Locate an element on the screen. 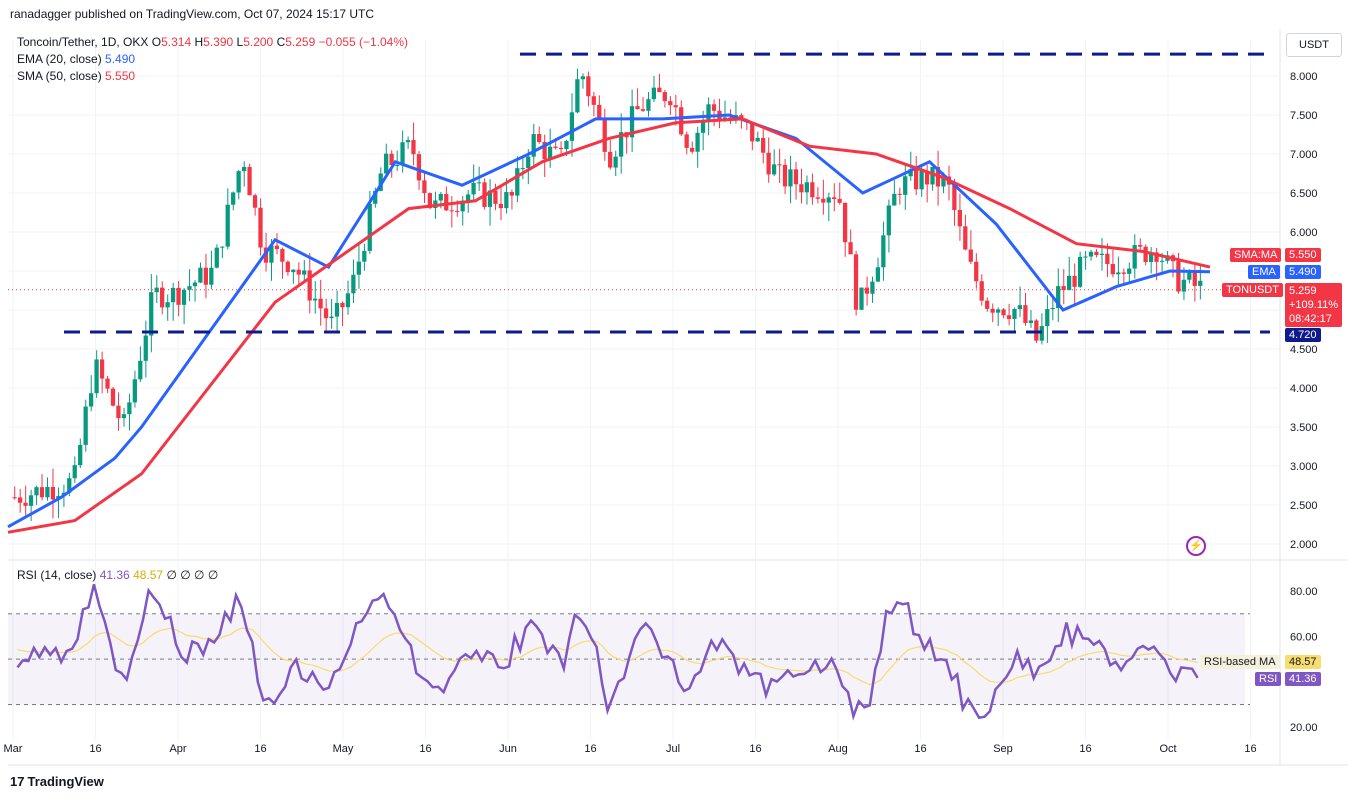 This screenshot has width=1358, height=800. price-tag-box: 5.259 +109.11% 08:42:17 is located at coordinates (1314, 305).